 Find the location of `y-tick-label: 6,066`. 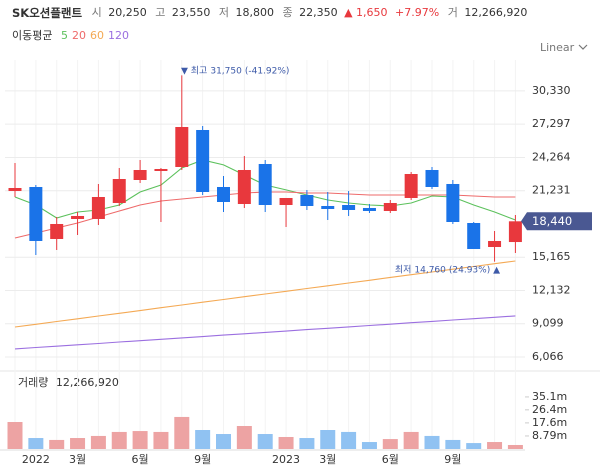

y-tick-label: 6,066 is located at coordinates (548, 356).